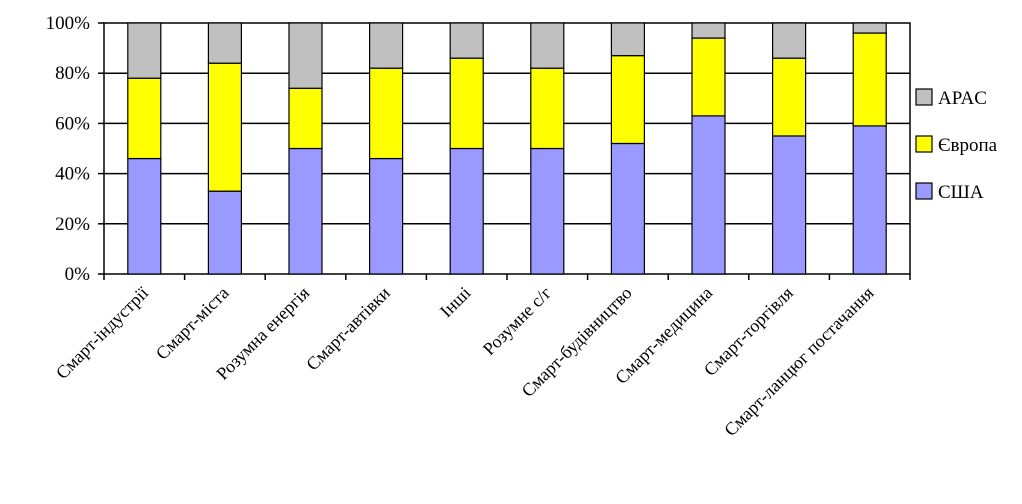  I want to click on x-category-label: Смарт-автівки, so click(348, 328).